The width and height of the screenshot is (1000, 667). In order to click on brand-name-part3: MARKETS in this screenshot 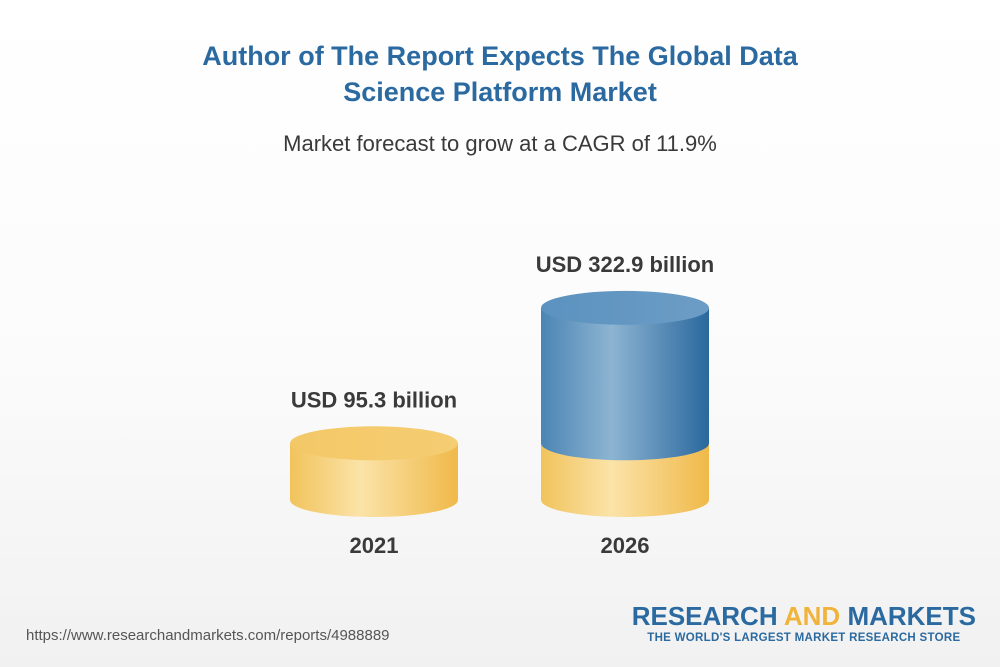, I will do `click(908, 616)`.